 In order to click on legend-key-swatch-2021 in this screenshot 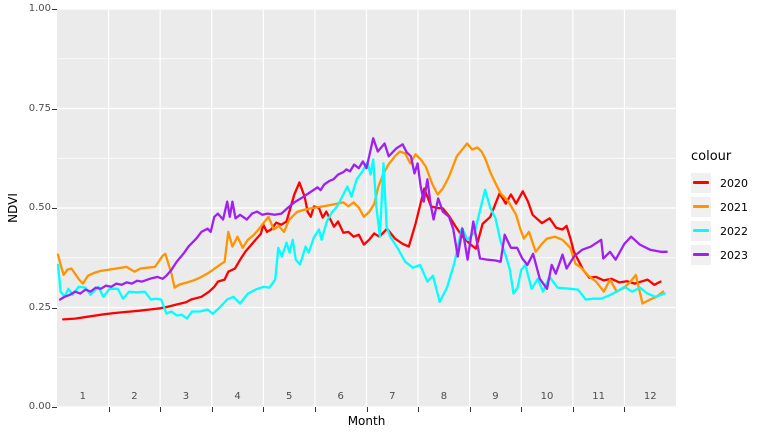, I will do `click(701, 207)`.